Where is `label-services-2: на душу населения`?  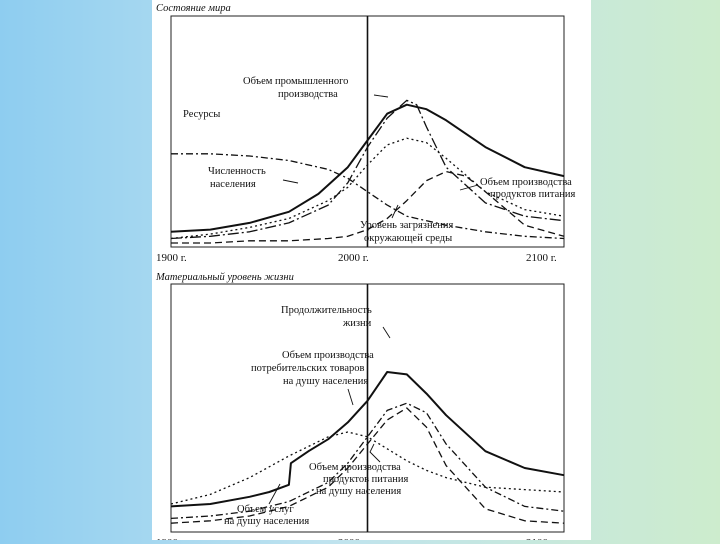
label-services-2: на душу населения is located at coordinates (266, 521).